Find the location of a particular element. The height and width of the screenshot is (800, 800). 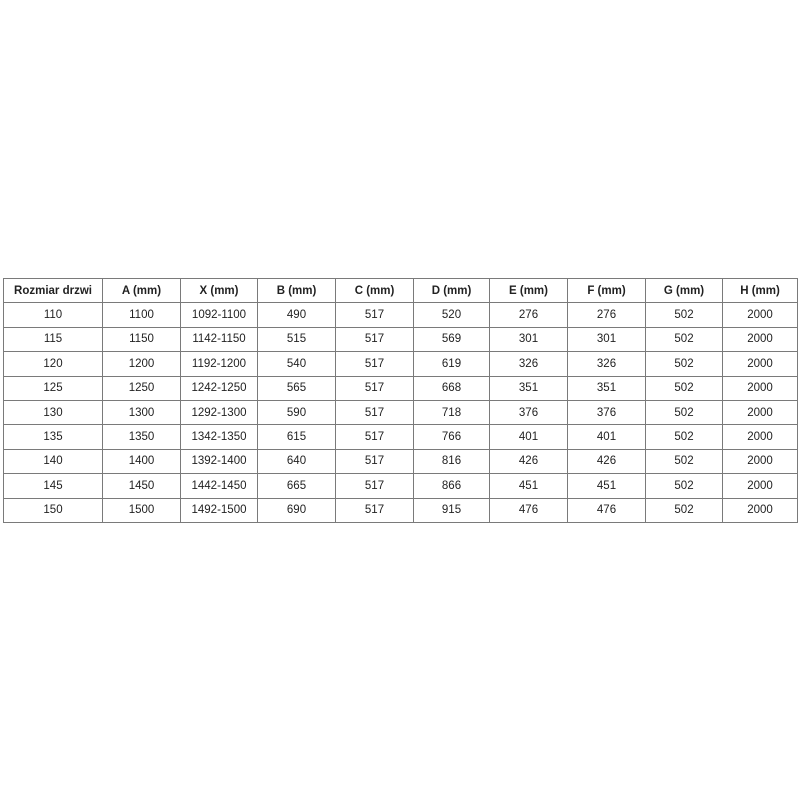

table-cell: 490 is located at coordinates (296, 315).